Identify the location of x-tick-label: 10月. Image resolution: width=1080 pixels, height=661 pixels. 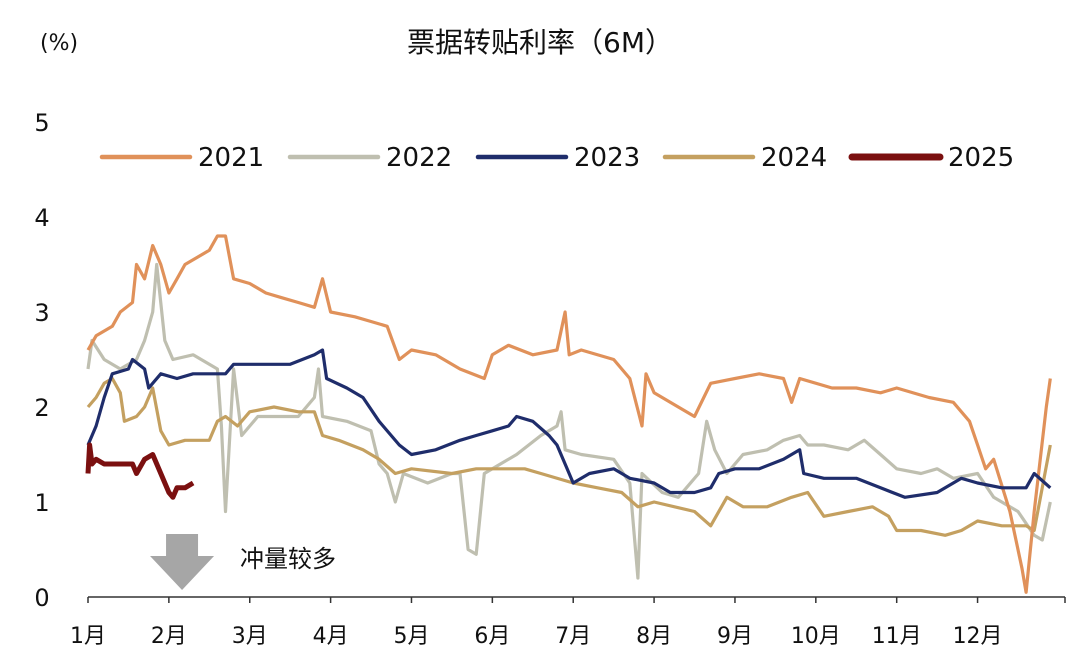
(816, 636).